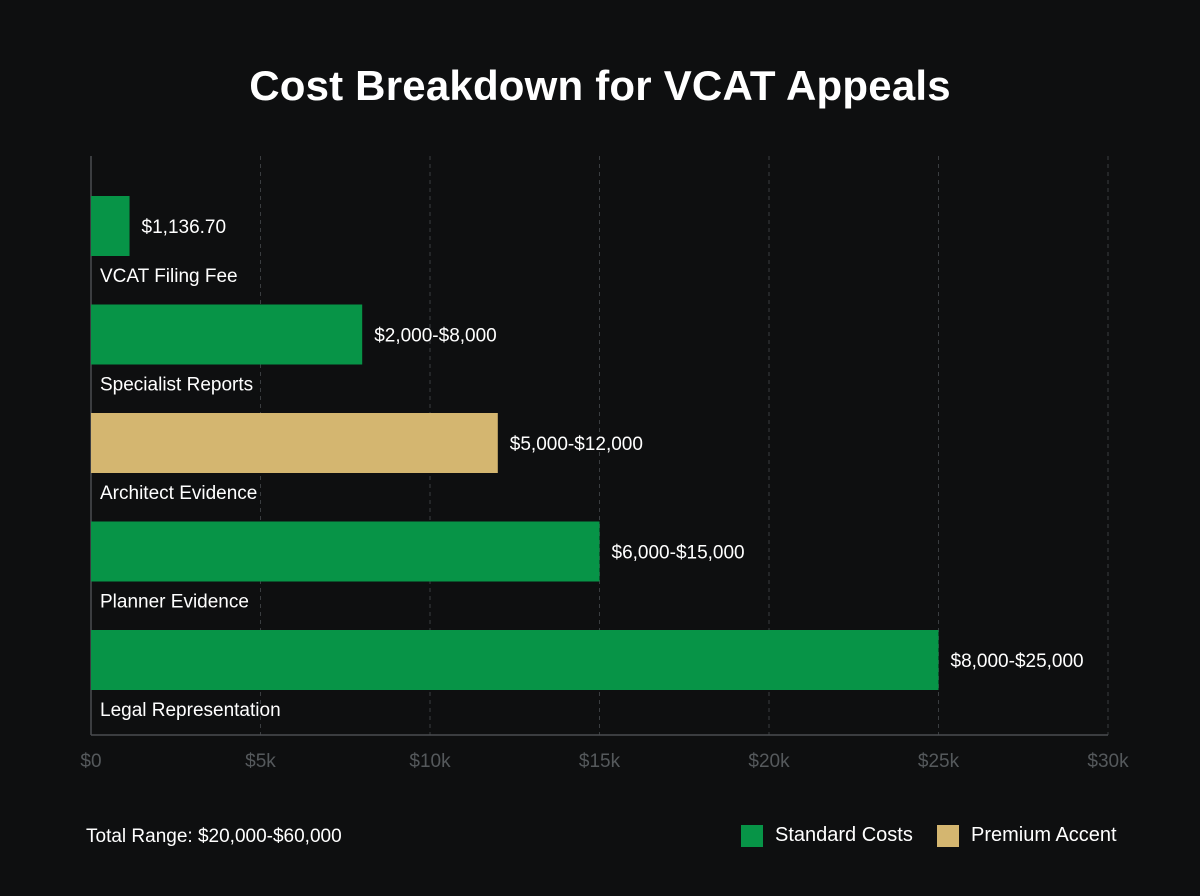  I want to click on legend-label-standard: Standard Costs, so click(844, 835).